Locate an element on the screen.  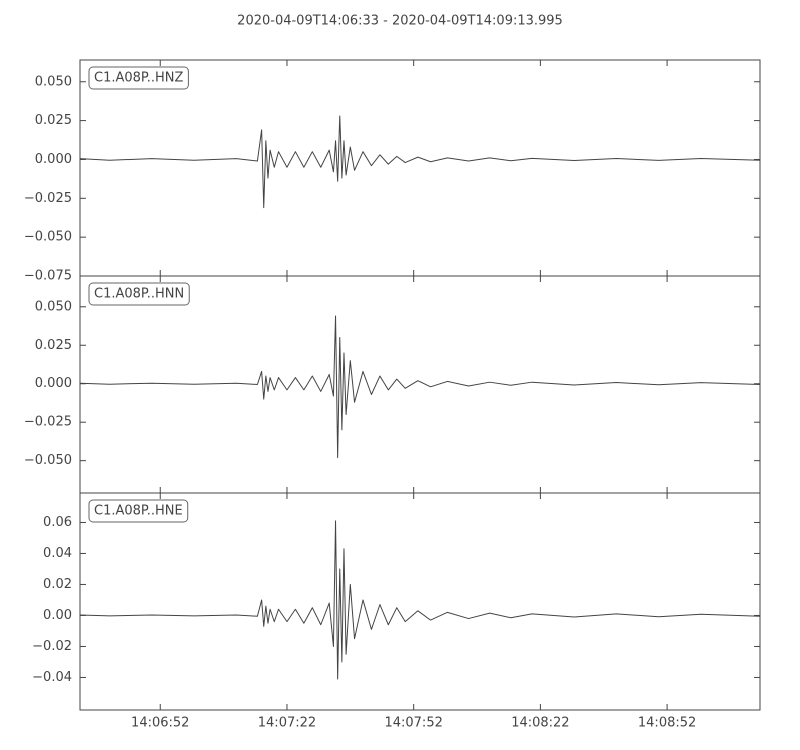
waveform is located at coordinates (420, 162).